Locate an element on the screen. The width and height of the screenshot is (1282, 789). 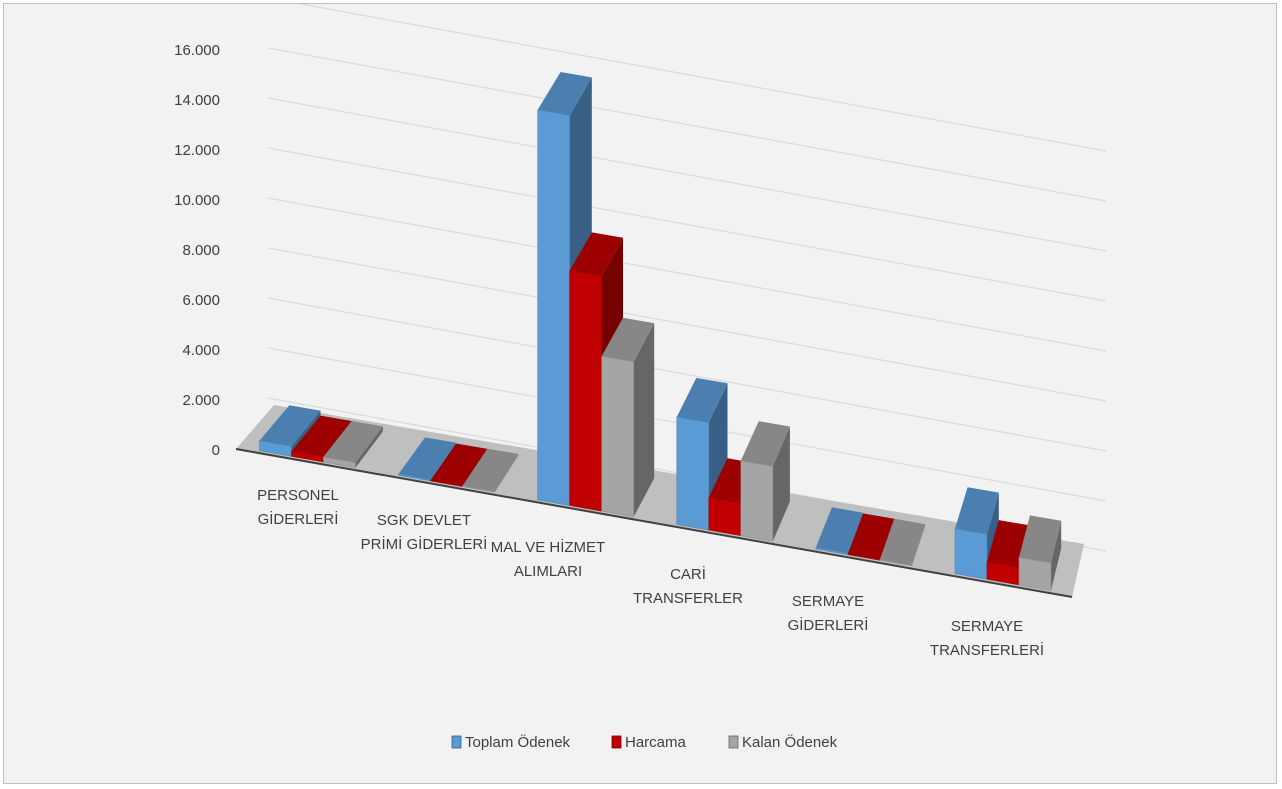
legend-label: Harcama is located at coordinates (656, 742).